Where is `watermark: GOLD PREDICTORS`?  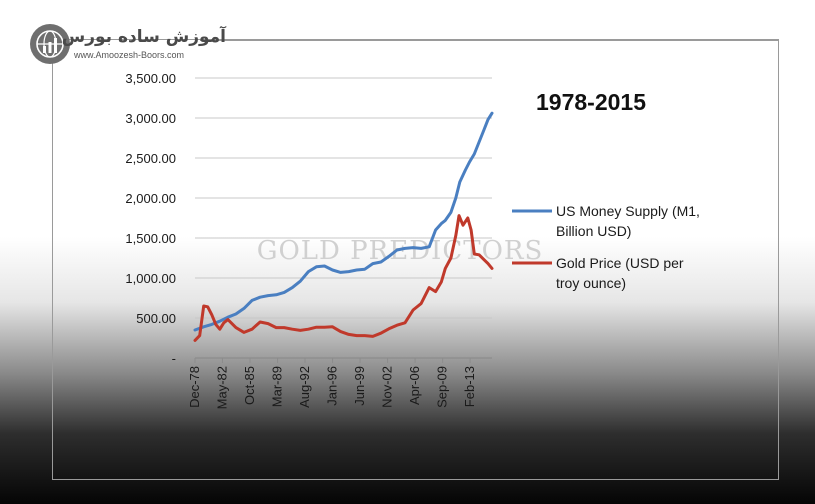 watermark: GOLD PREDICTORS is located at coordinates (400, 251).